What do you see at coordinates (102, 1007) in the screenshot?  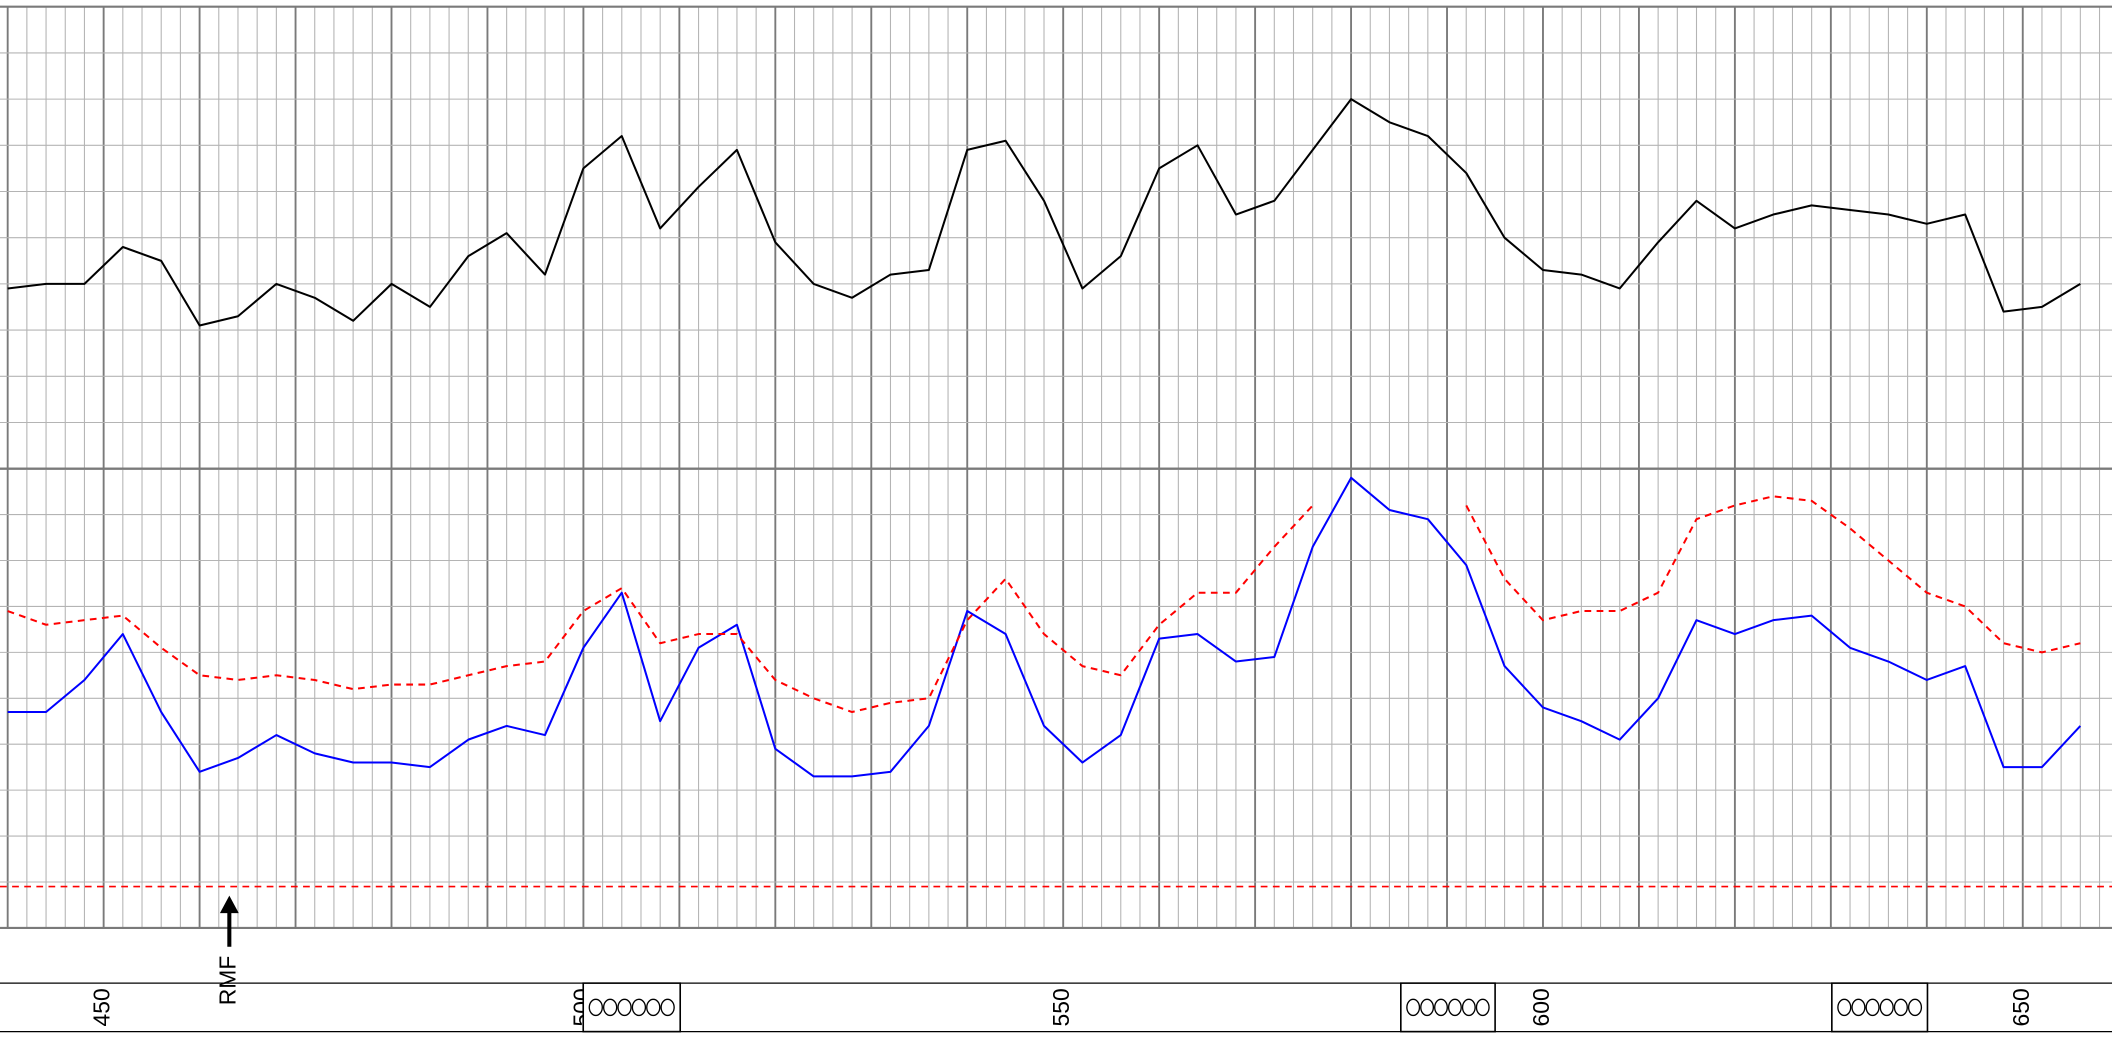 I see `depth-label: 450` at bounding box center [102, 1007].